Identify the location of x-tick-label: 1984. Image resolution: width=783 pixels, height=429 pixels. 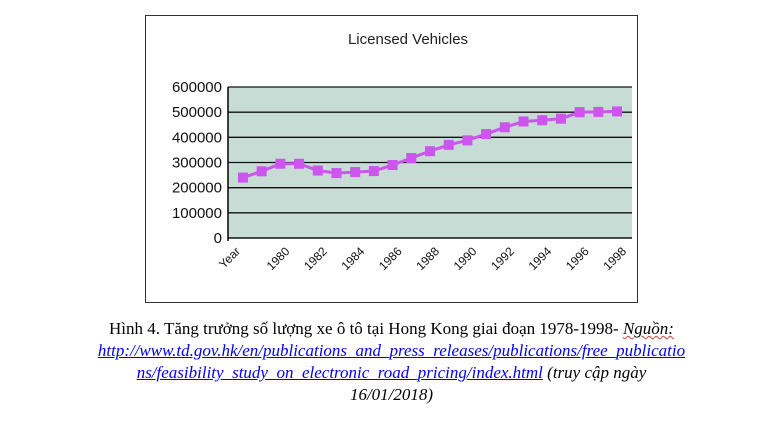
(353, 258).